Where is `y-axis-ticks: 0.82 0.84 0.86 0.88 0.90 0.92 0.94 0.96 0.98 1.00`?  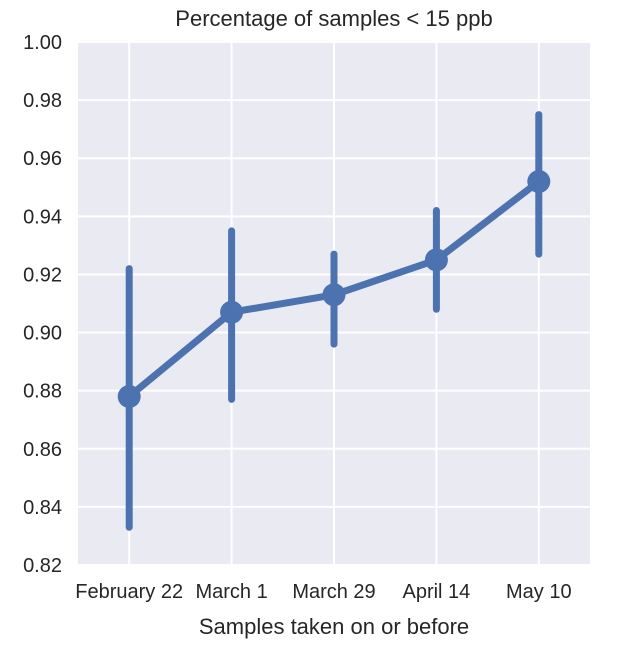
y-axis-ticks: 0.82 0.84 0.86 0.88 0.90 0.92 0.94 0.96 0.98 1.00 is located at coordinates (42, 304).